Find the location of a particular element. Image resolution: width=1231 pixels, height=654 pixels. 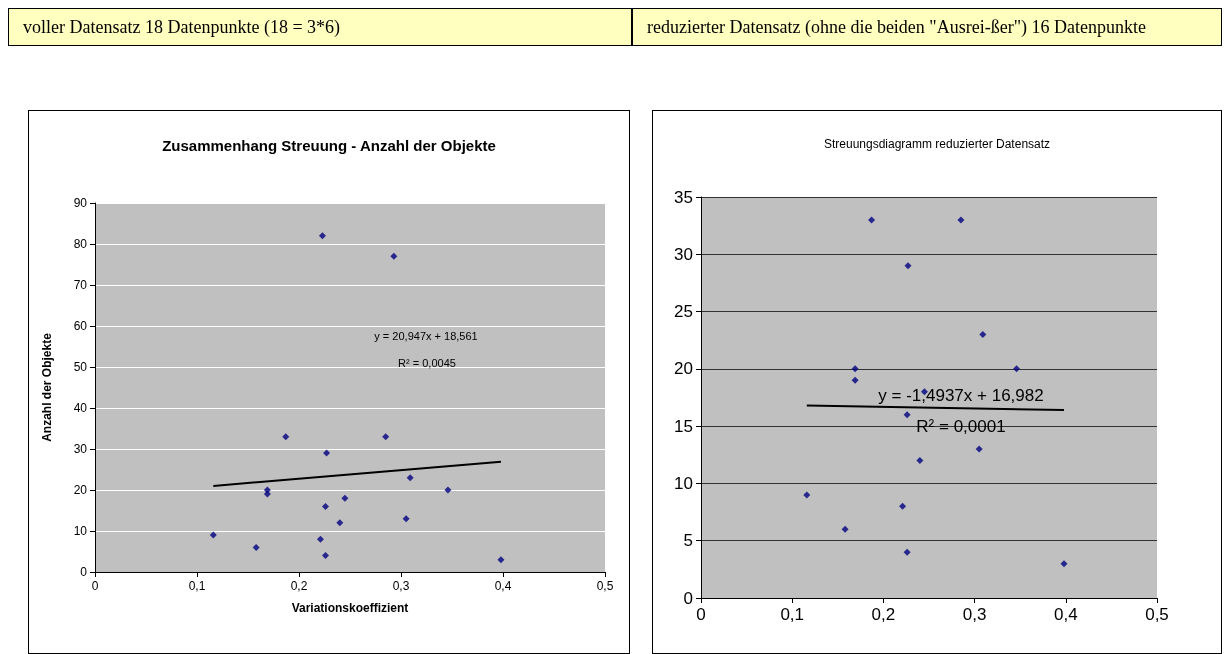

y-axis-title: Anzahl der Objekte is located at coordinates (47, 387).